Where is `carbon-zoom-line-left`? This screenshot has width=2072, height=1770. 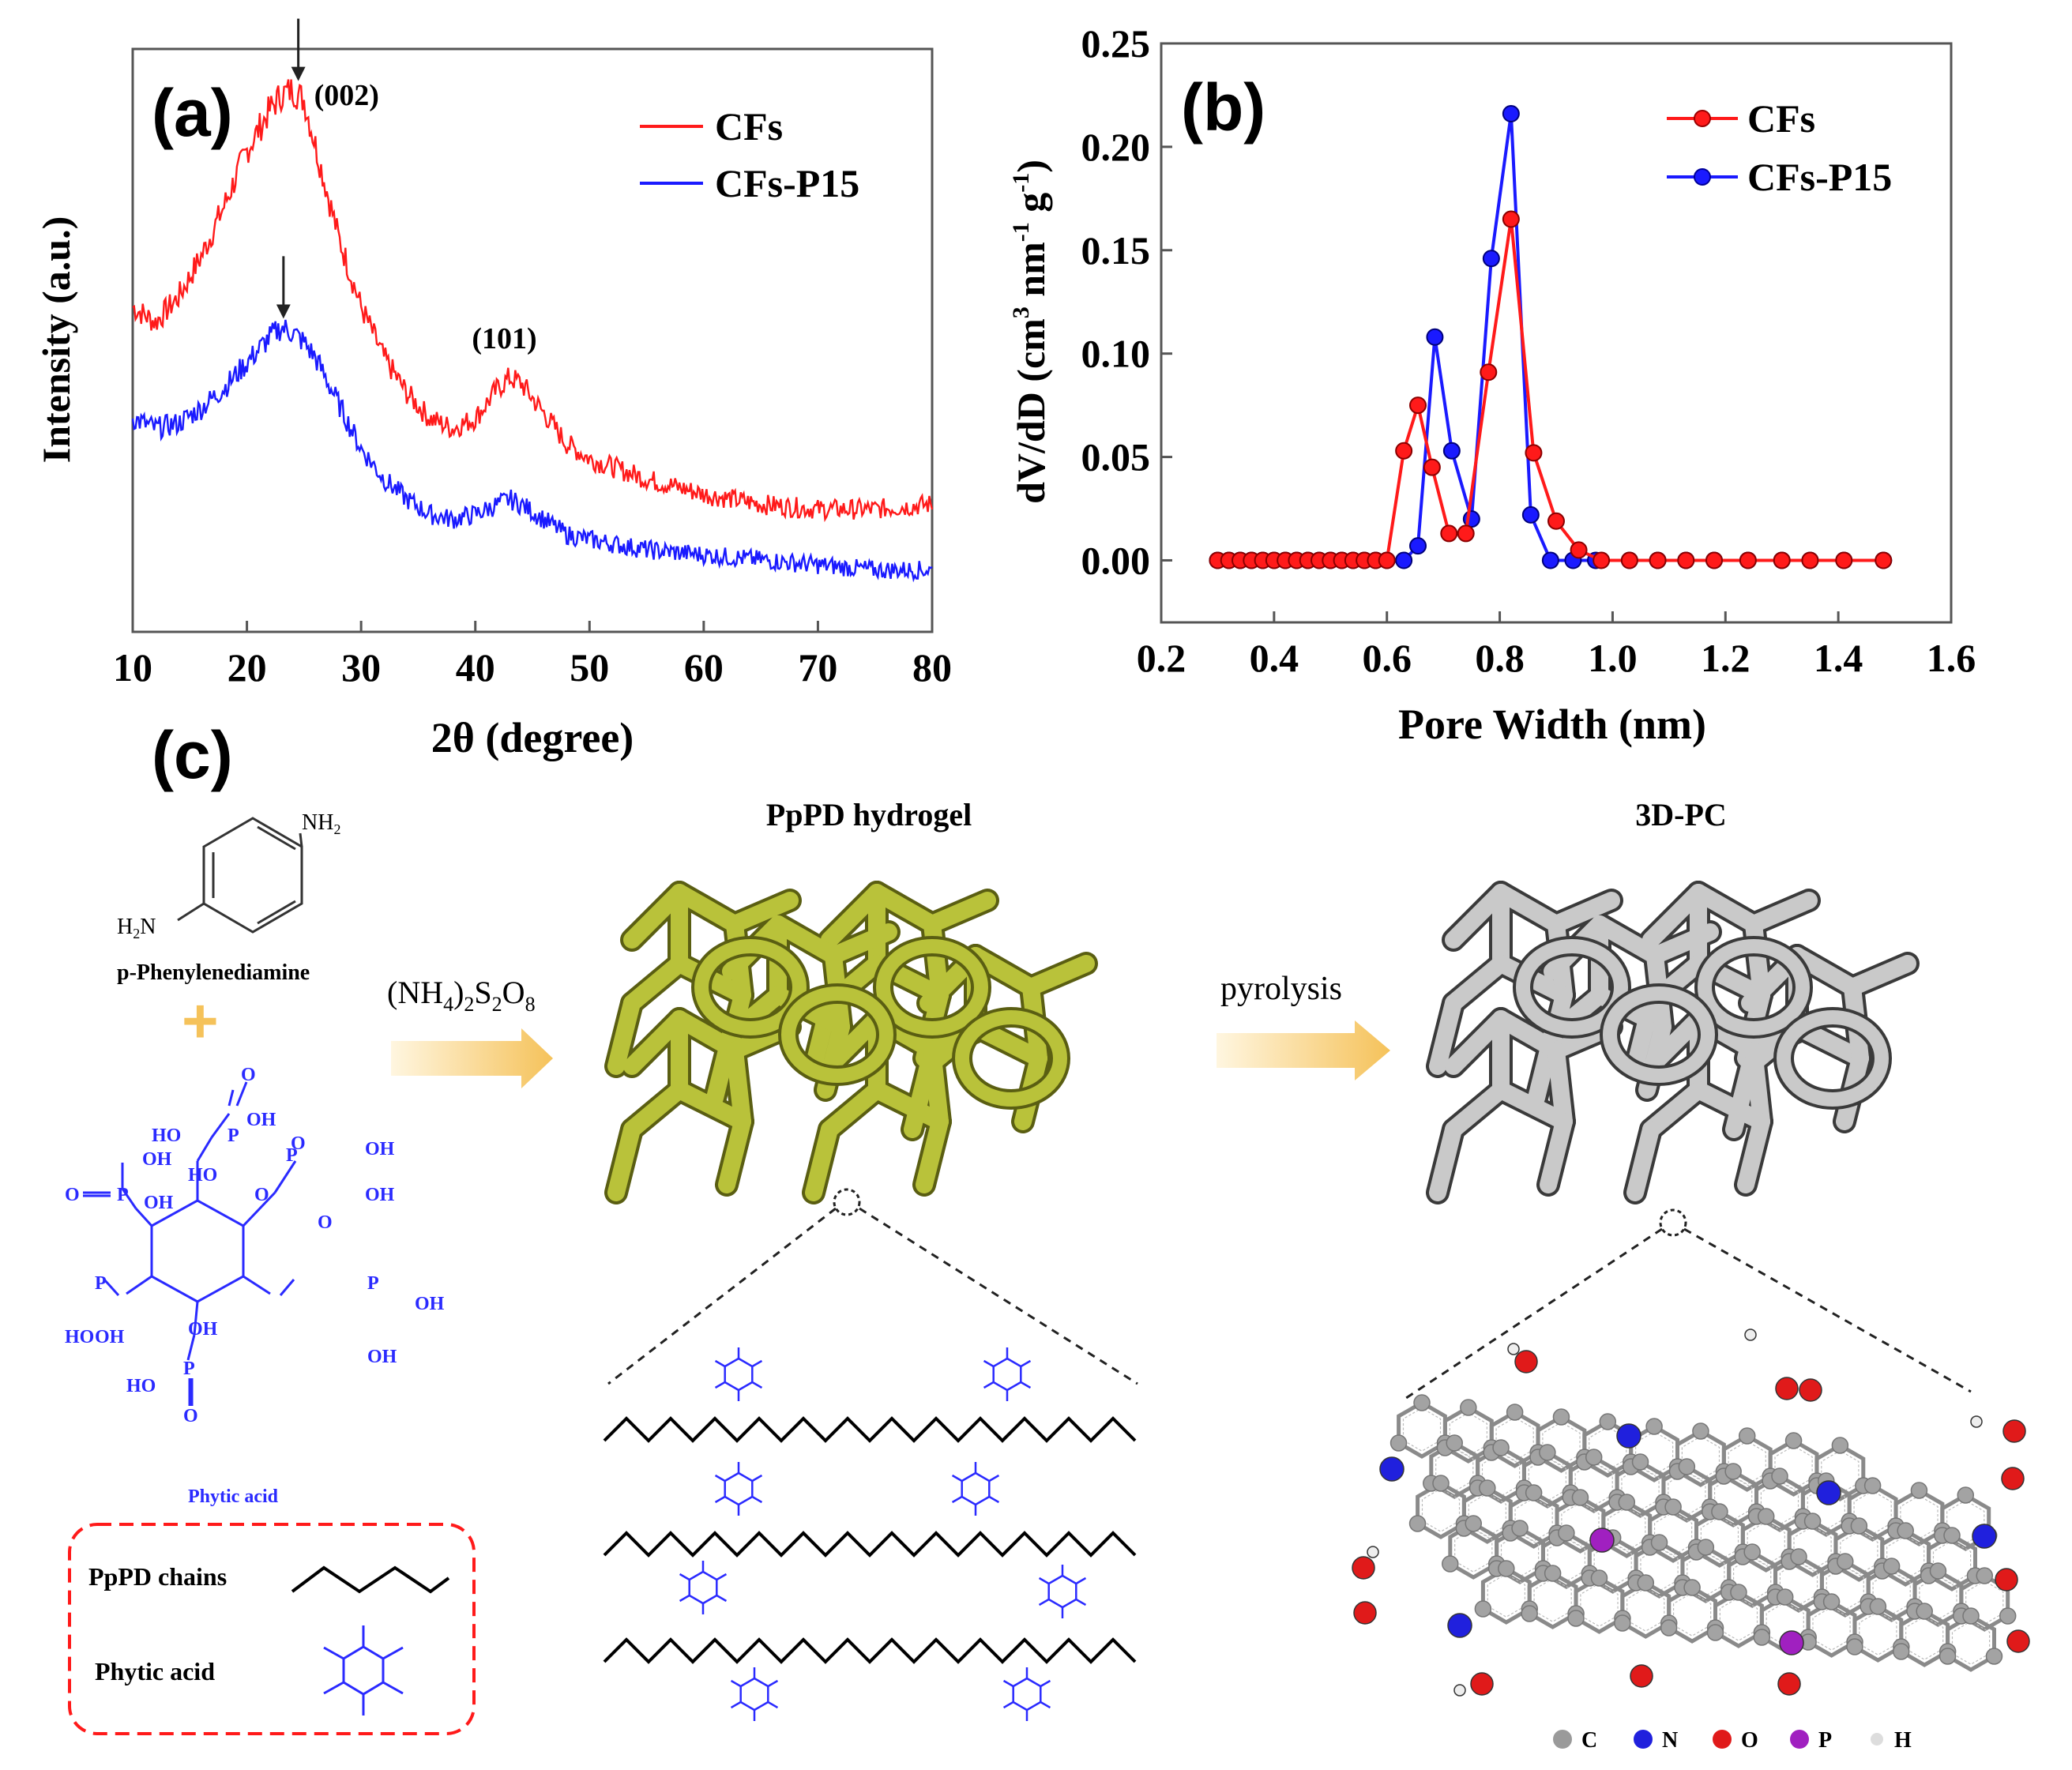 carbon-zoom-line-left is located at coordinates (1534, 1313).